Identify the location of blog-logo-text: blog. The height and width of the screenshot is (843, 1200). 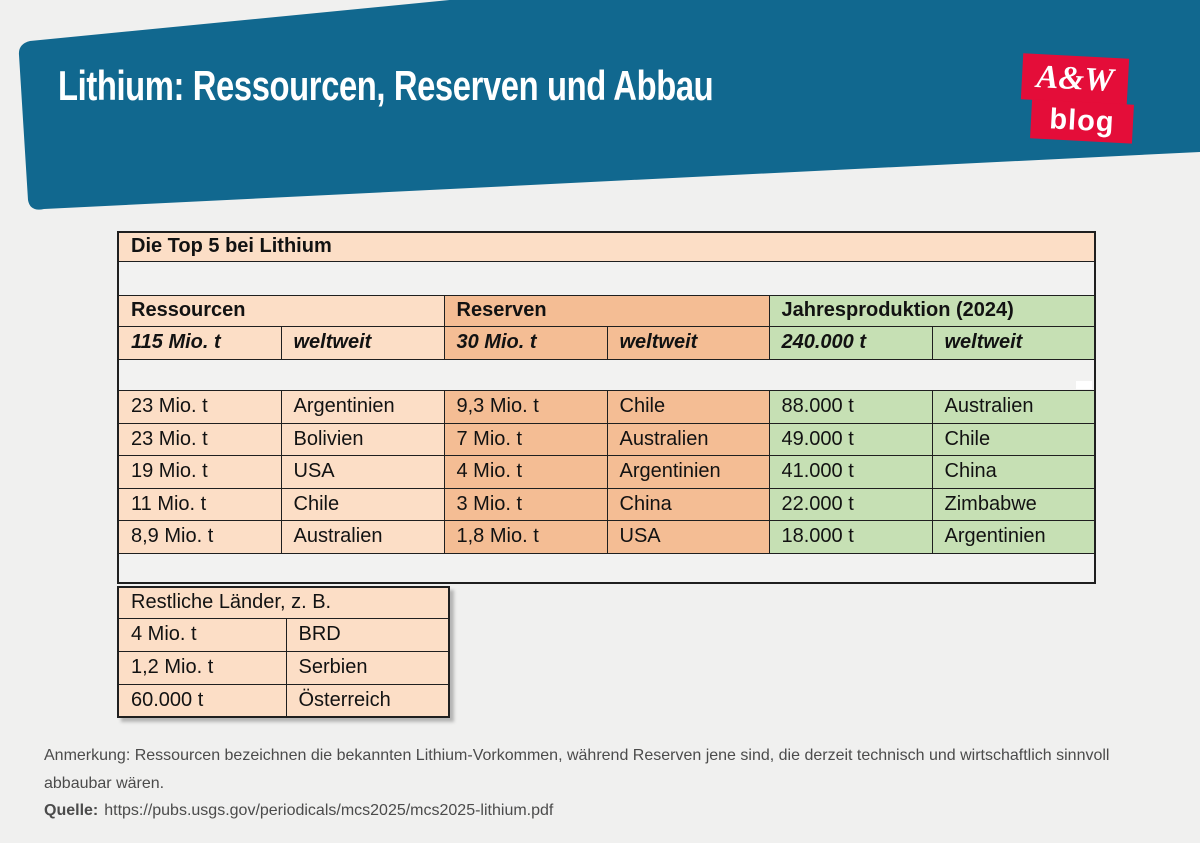
(1082, 121).